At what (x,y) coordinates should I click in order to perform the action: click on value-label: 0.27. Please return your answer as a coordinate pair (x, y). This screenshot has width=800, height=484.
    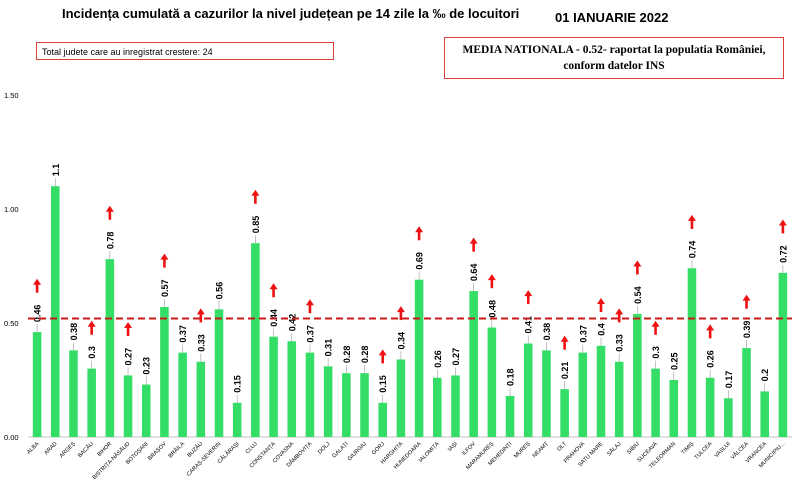
    Looking at the image, I should click on (456, 357).